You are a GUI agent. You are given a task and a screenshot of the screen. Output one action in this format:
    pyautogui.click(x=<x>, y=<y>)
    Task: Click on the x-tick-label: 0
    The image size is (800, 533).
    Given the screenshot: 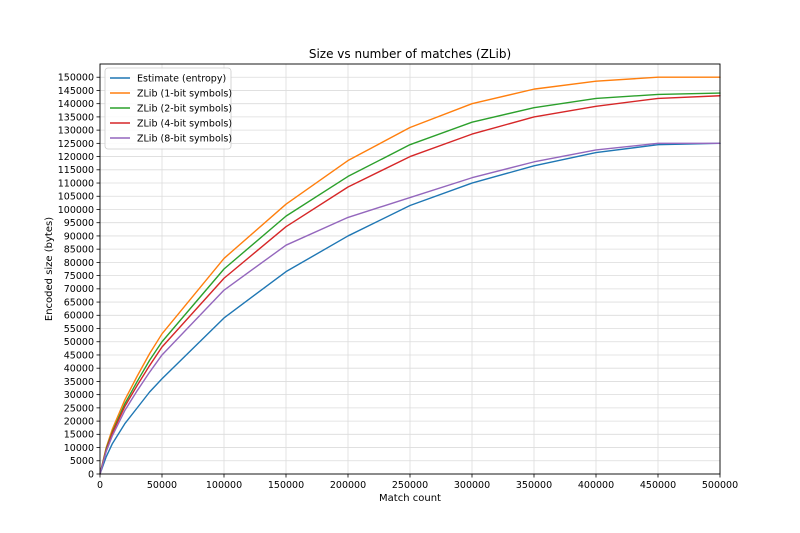 What is the action you would take?
    pyautogui.click(x=100, y=485)
    